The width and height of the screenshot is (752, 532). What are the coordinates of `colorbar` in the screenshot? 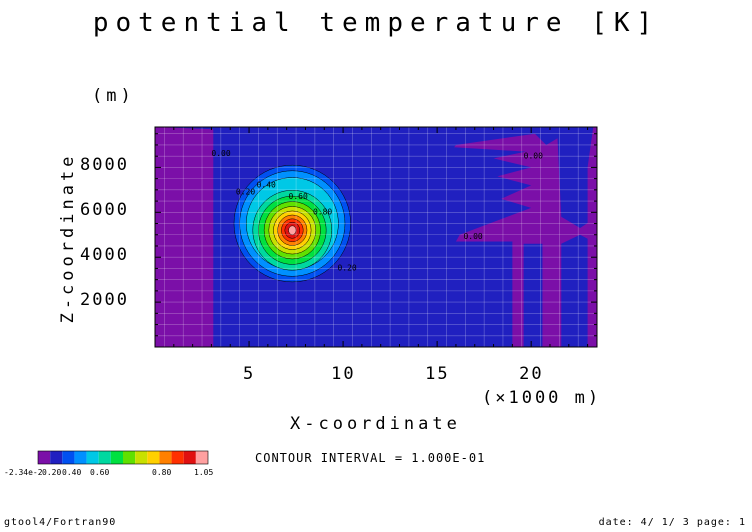 It's located at (123, 457).